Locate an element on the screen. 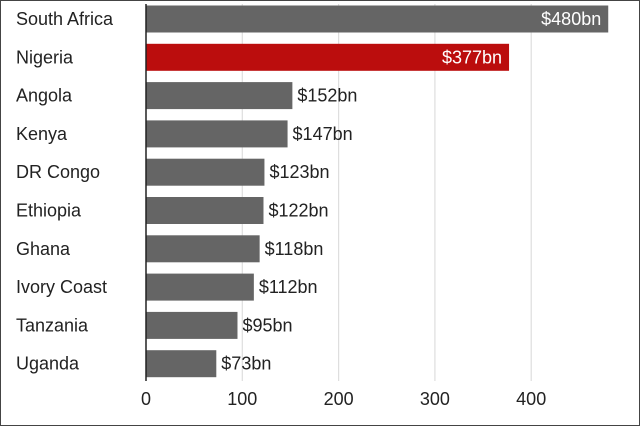 This screenshot has width=640, height=426. value-label-ivory-coast: $112bn is located at coordinates (288, 287).